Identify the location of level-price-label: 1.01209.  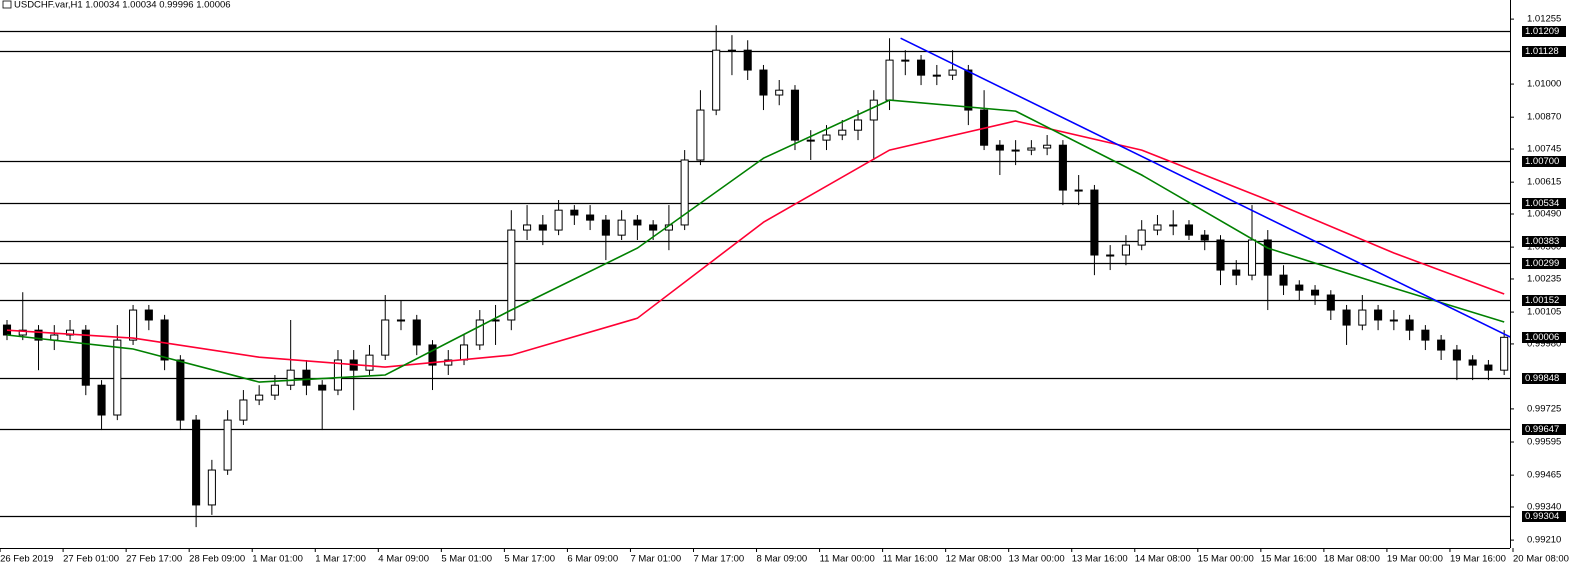
(1542, 31).